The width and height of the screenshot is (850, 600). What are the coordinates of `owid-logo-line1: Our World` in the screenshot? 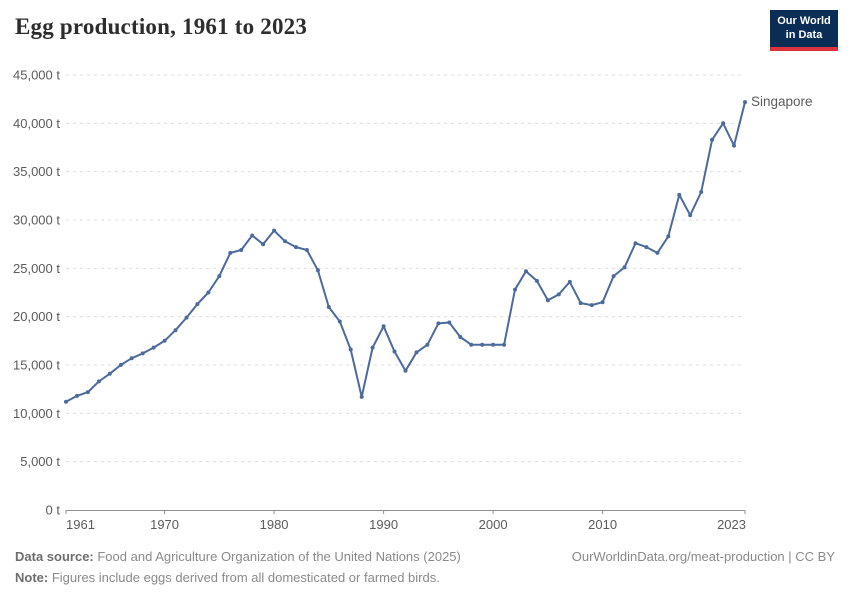 It's located at (804, 21).